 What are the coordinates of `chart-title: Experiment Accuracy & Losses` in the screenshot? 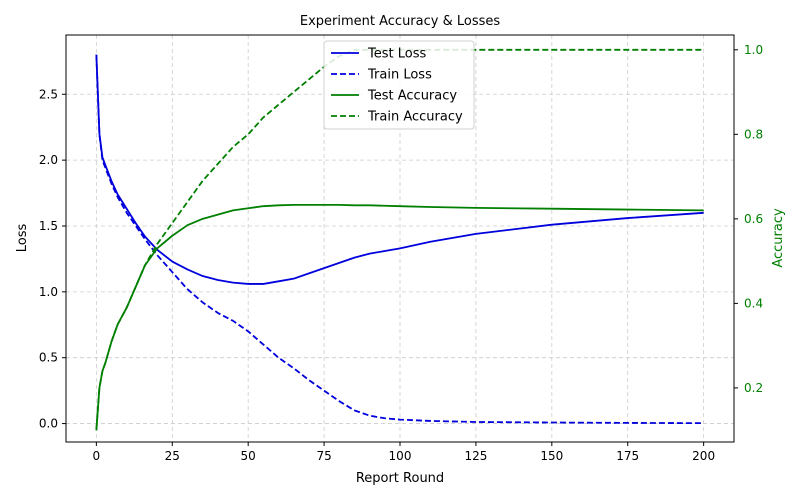 It's located at (400, 21).